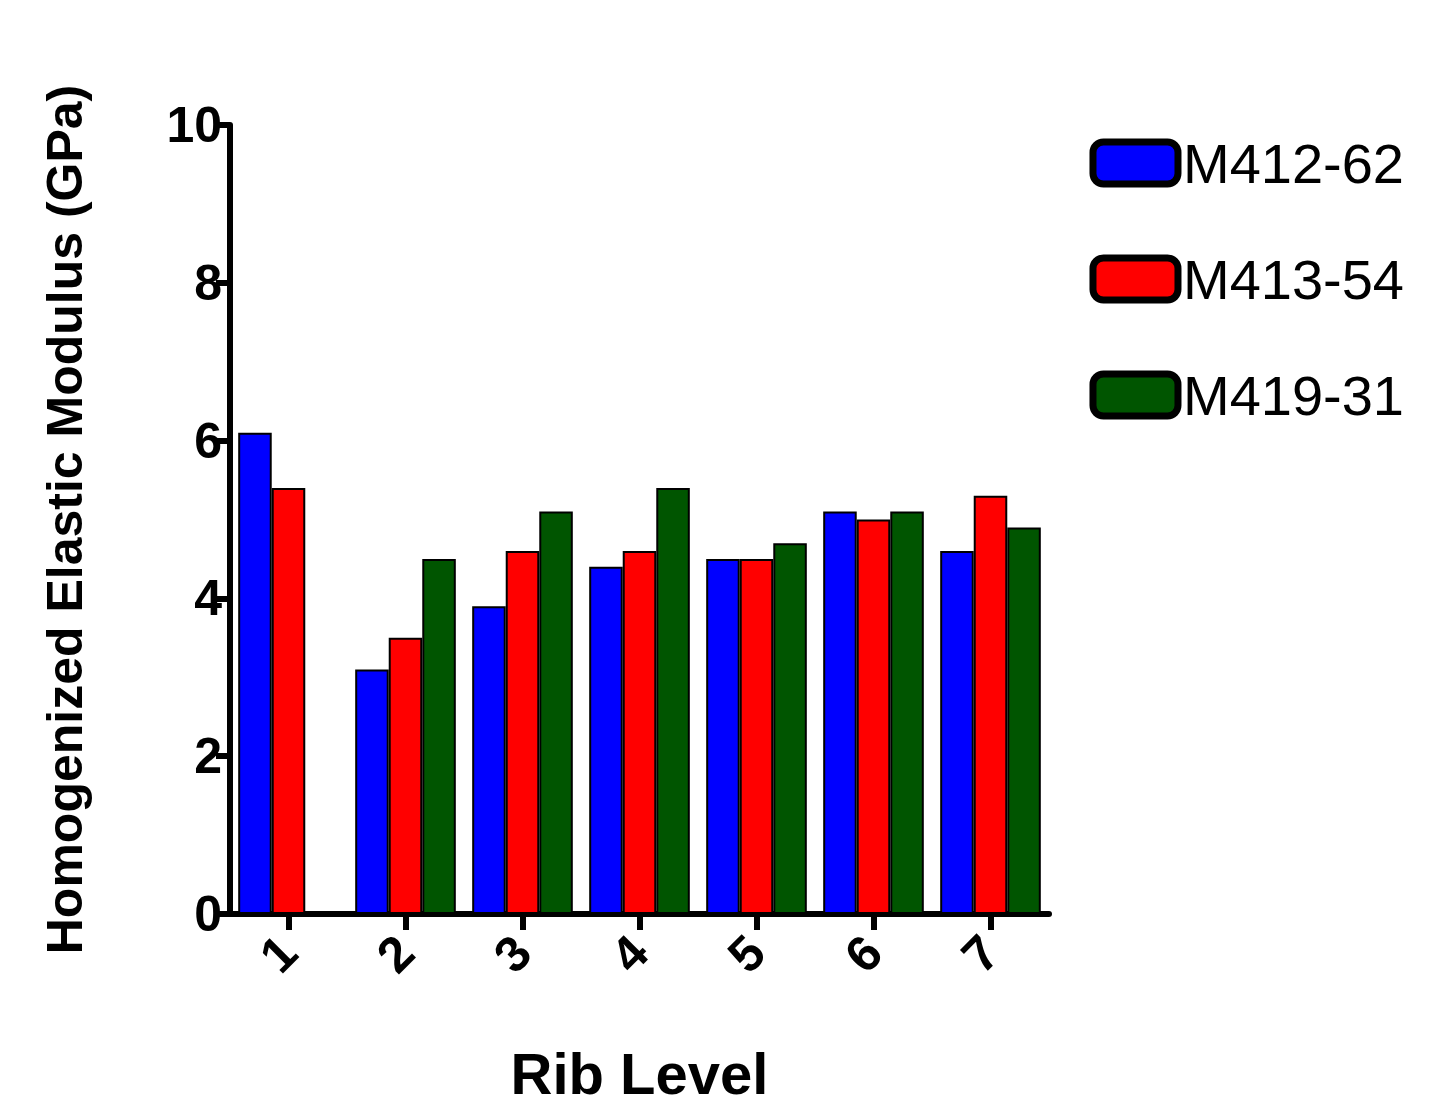  Describe the element at coordinates (208, 282) in the screenshot. I see `y-tick-label: 8` at that location.